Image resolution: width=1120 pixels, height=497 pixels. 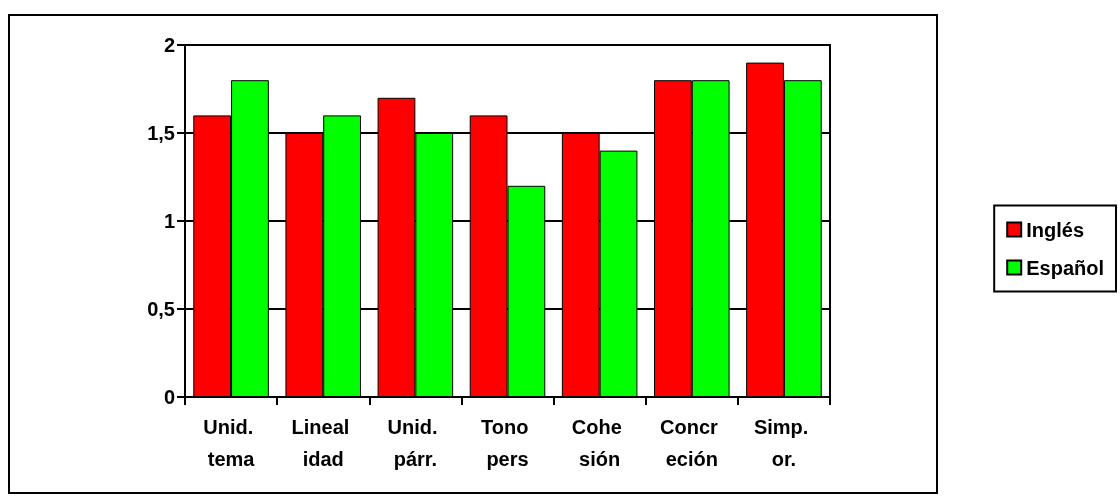 I want to click on x-tick-label: Simp. or., so click(x=783, y=443).